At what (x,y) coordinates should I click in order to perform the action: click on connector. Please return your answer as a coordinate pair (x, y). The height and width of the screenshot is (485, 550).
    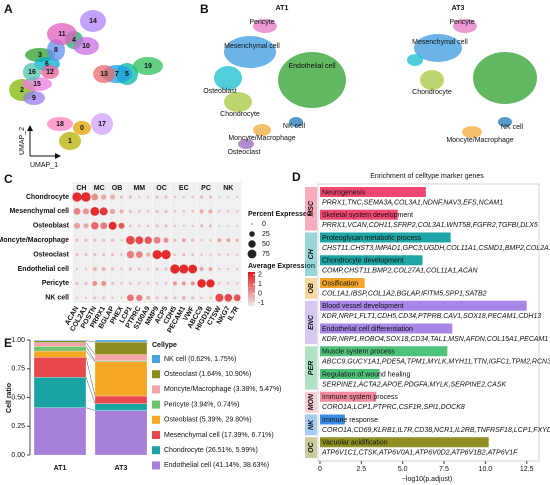
    Looking at the image, I should click on (90, 353).